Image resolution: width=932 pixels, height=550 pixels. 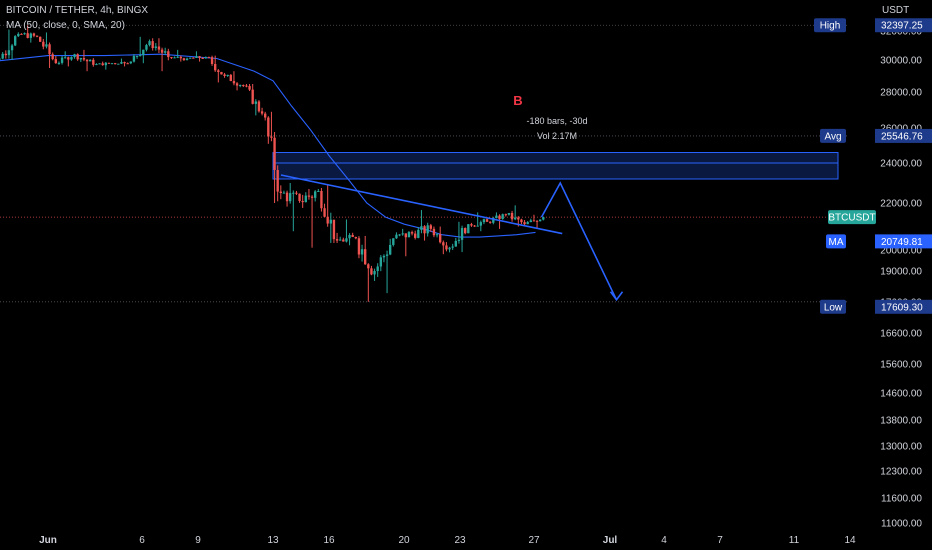 I want to click on y-tick-label: 19000.00, so click(x=901, y=272).